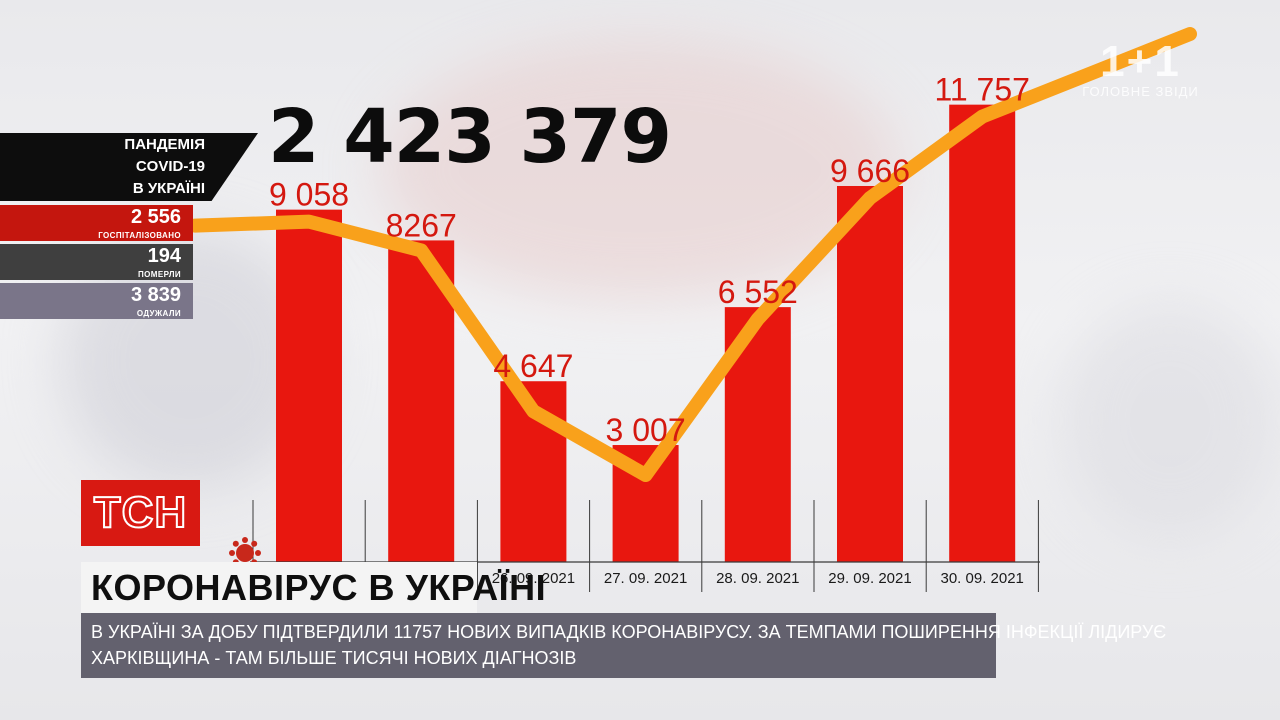 The height and width of the screenshot is (720, 1280). Describe the element at coordinates (646, 430) in the screenshot. I see `bar-value-label: 3 007` at that location.